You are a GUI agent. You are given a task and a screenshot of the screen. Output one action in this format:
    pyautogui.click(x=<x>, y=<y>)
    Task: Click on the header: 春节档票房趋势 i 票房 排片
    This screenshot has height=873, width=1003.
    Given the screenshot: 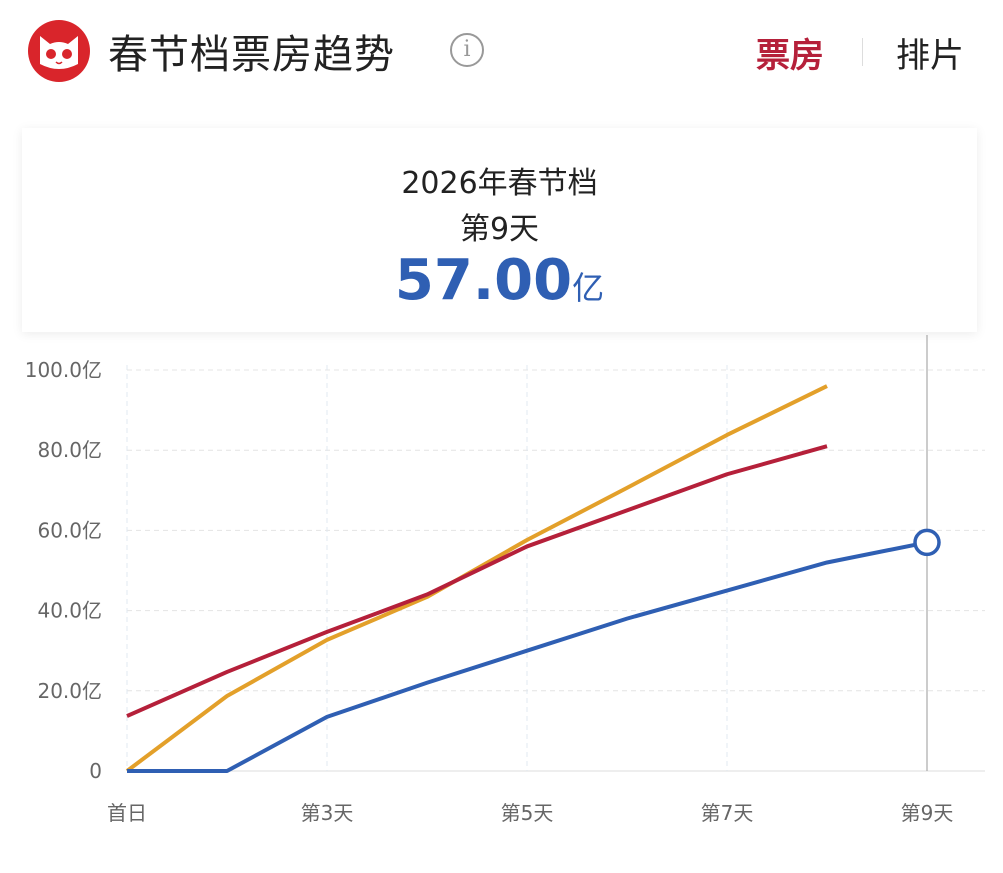 What is the action you would take?
    pyautogui.click(x=501, y=50)
    